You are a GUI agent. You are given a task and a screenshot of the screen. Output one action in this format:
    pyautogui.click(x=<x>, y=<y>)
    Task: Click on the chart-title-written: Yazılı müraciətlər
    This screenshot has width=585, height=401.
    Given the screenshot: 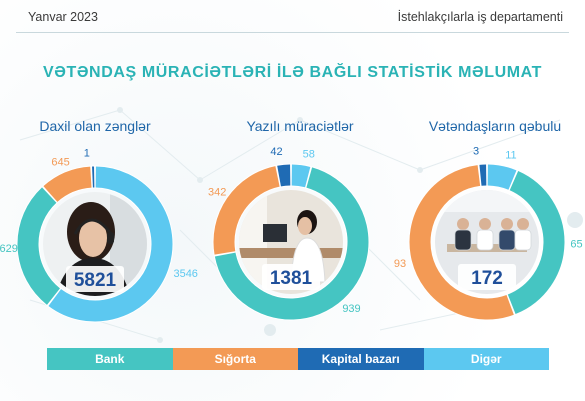 What is the action you would take?
    pyautogui.click(x=300, y=126)
    